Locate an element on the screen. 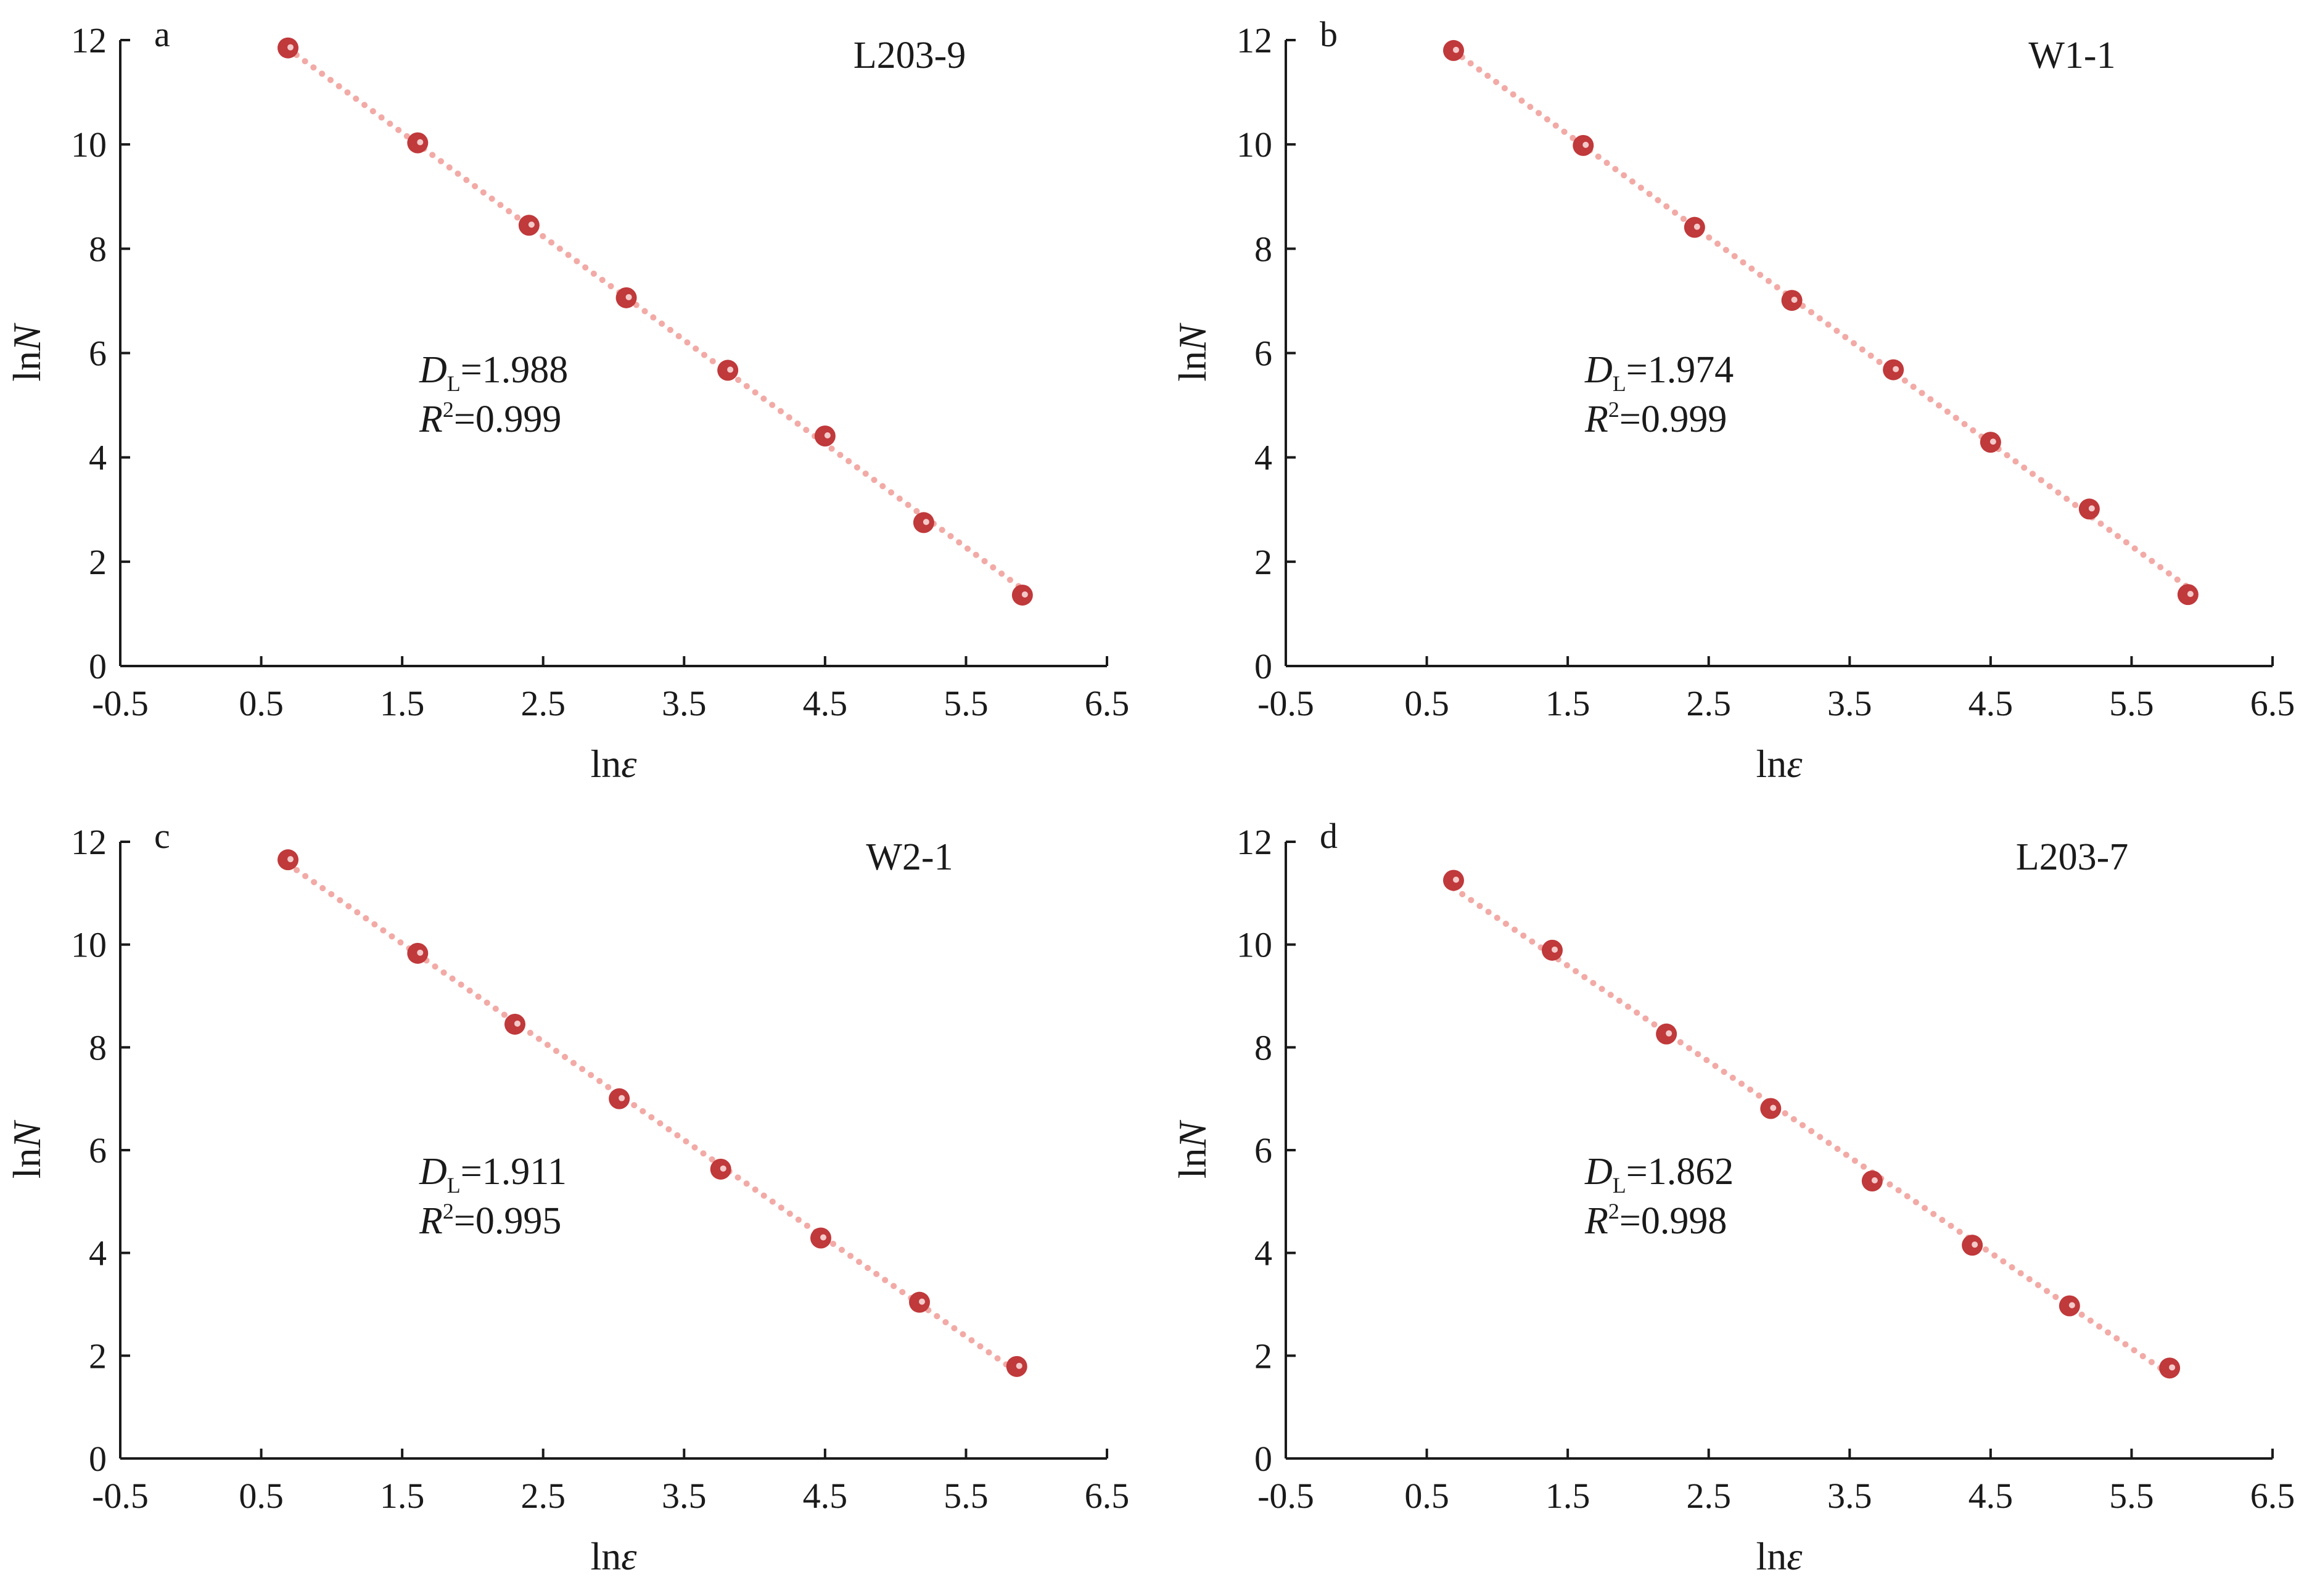 The height and width of the screenshot is (1596, 2312). r2-stat: R2=0.998 is located at coordinates (1655, 1220).